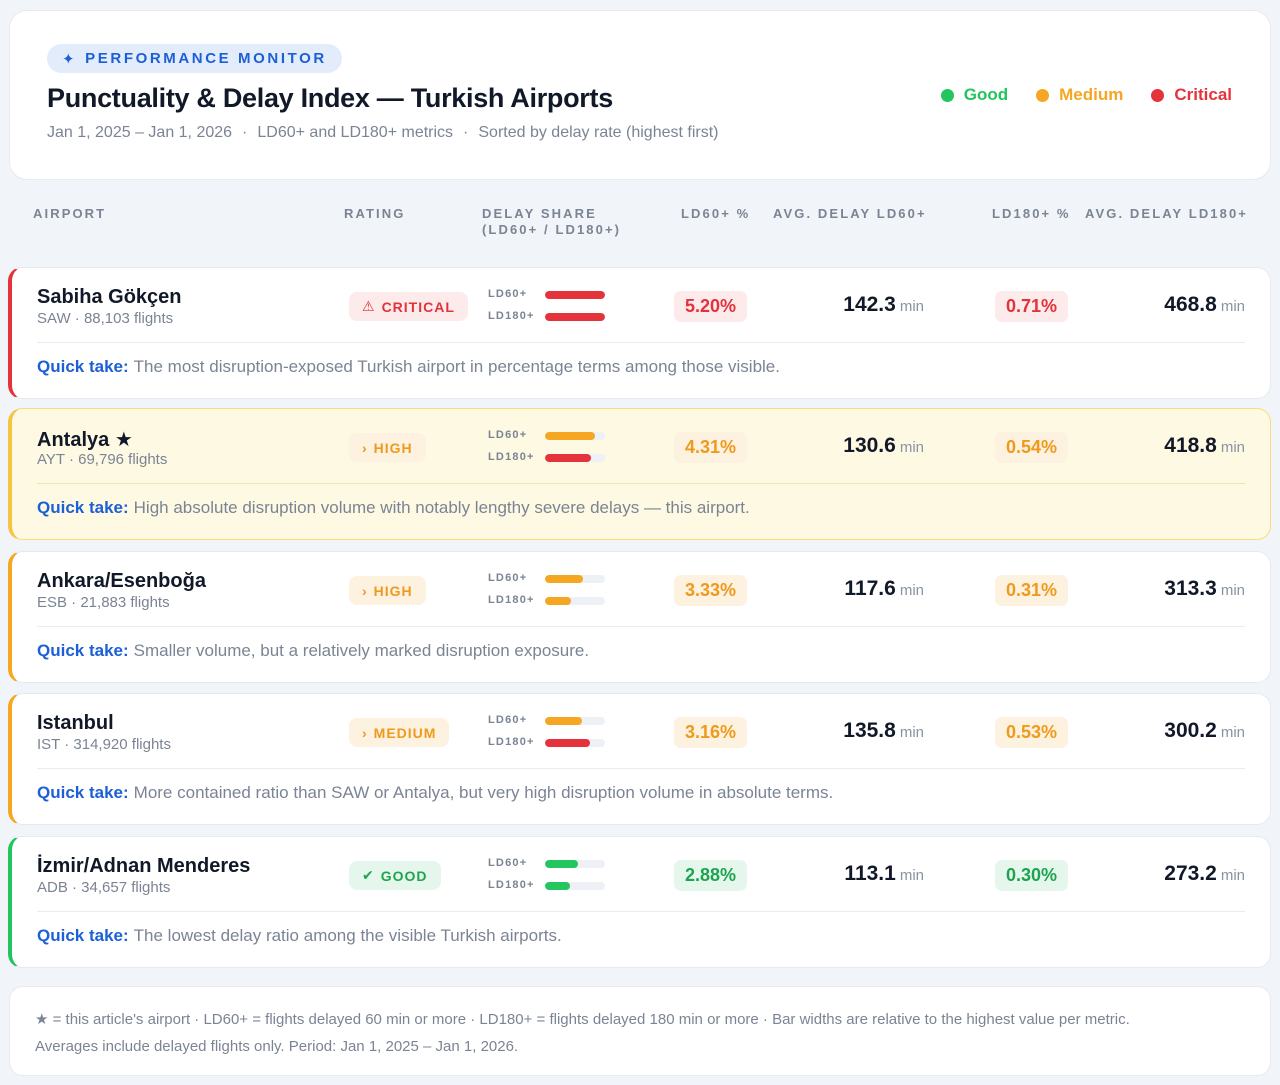 This screenshot has width=1280, height=1085. Describe the element at coordinates (711, 875) in the screenshot. I see `ld60-pct-badge: 2.88%` at that location.